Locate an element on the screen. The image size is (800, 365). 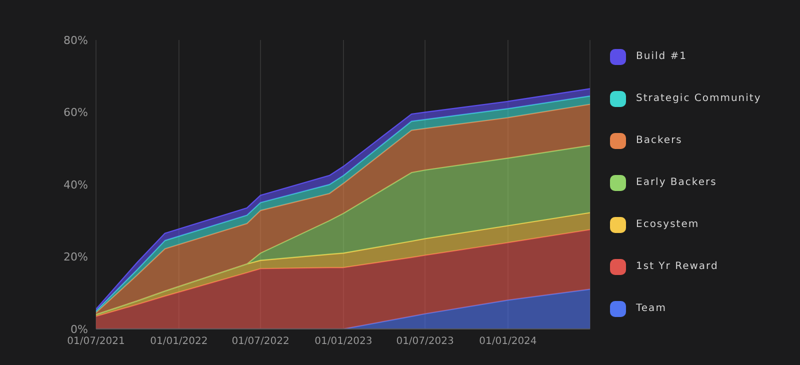
y-tick-label: 80% is located at coordinates (76, 40).